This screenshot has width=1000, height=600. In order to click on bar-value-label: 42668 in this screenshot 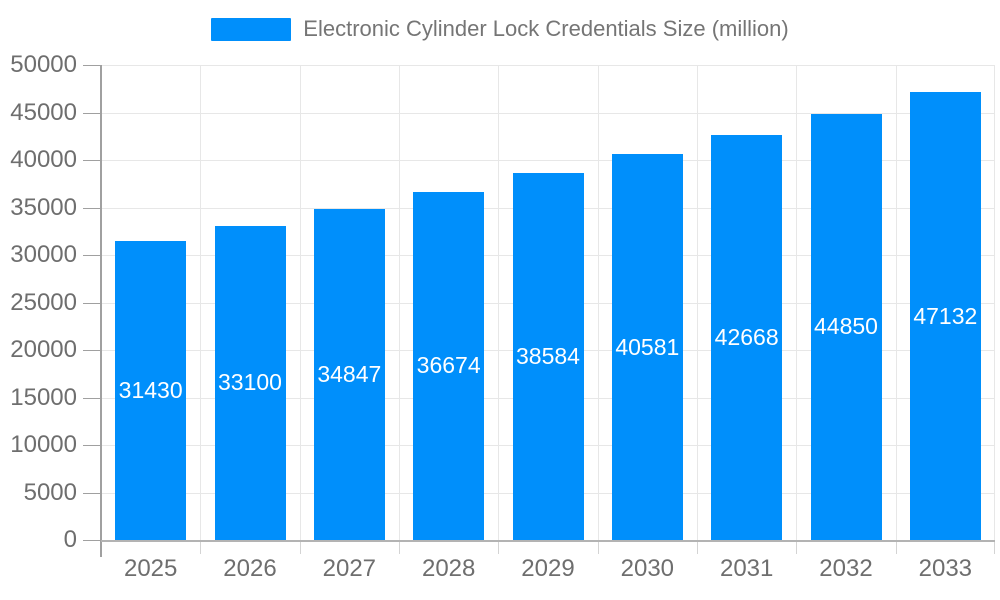, I will do `click(746, 336)`.